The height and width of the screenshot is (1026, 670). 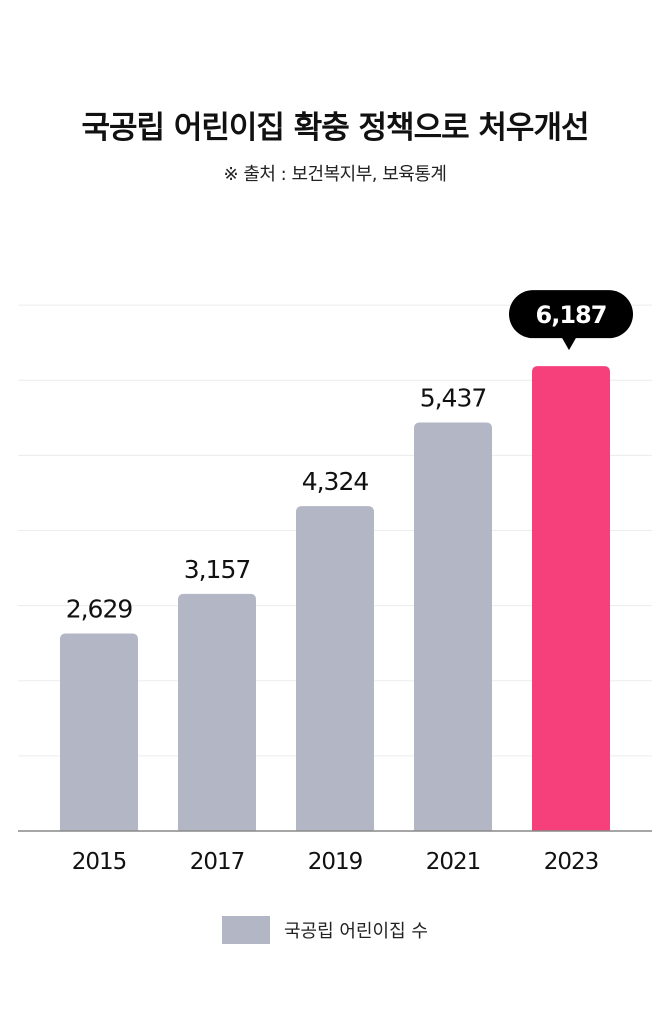 I want to click on callout-pointer, so click(x=569, y=343).